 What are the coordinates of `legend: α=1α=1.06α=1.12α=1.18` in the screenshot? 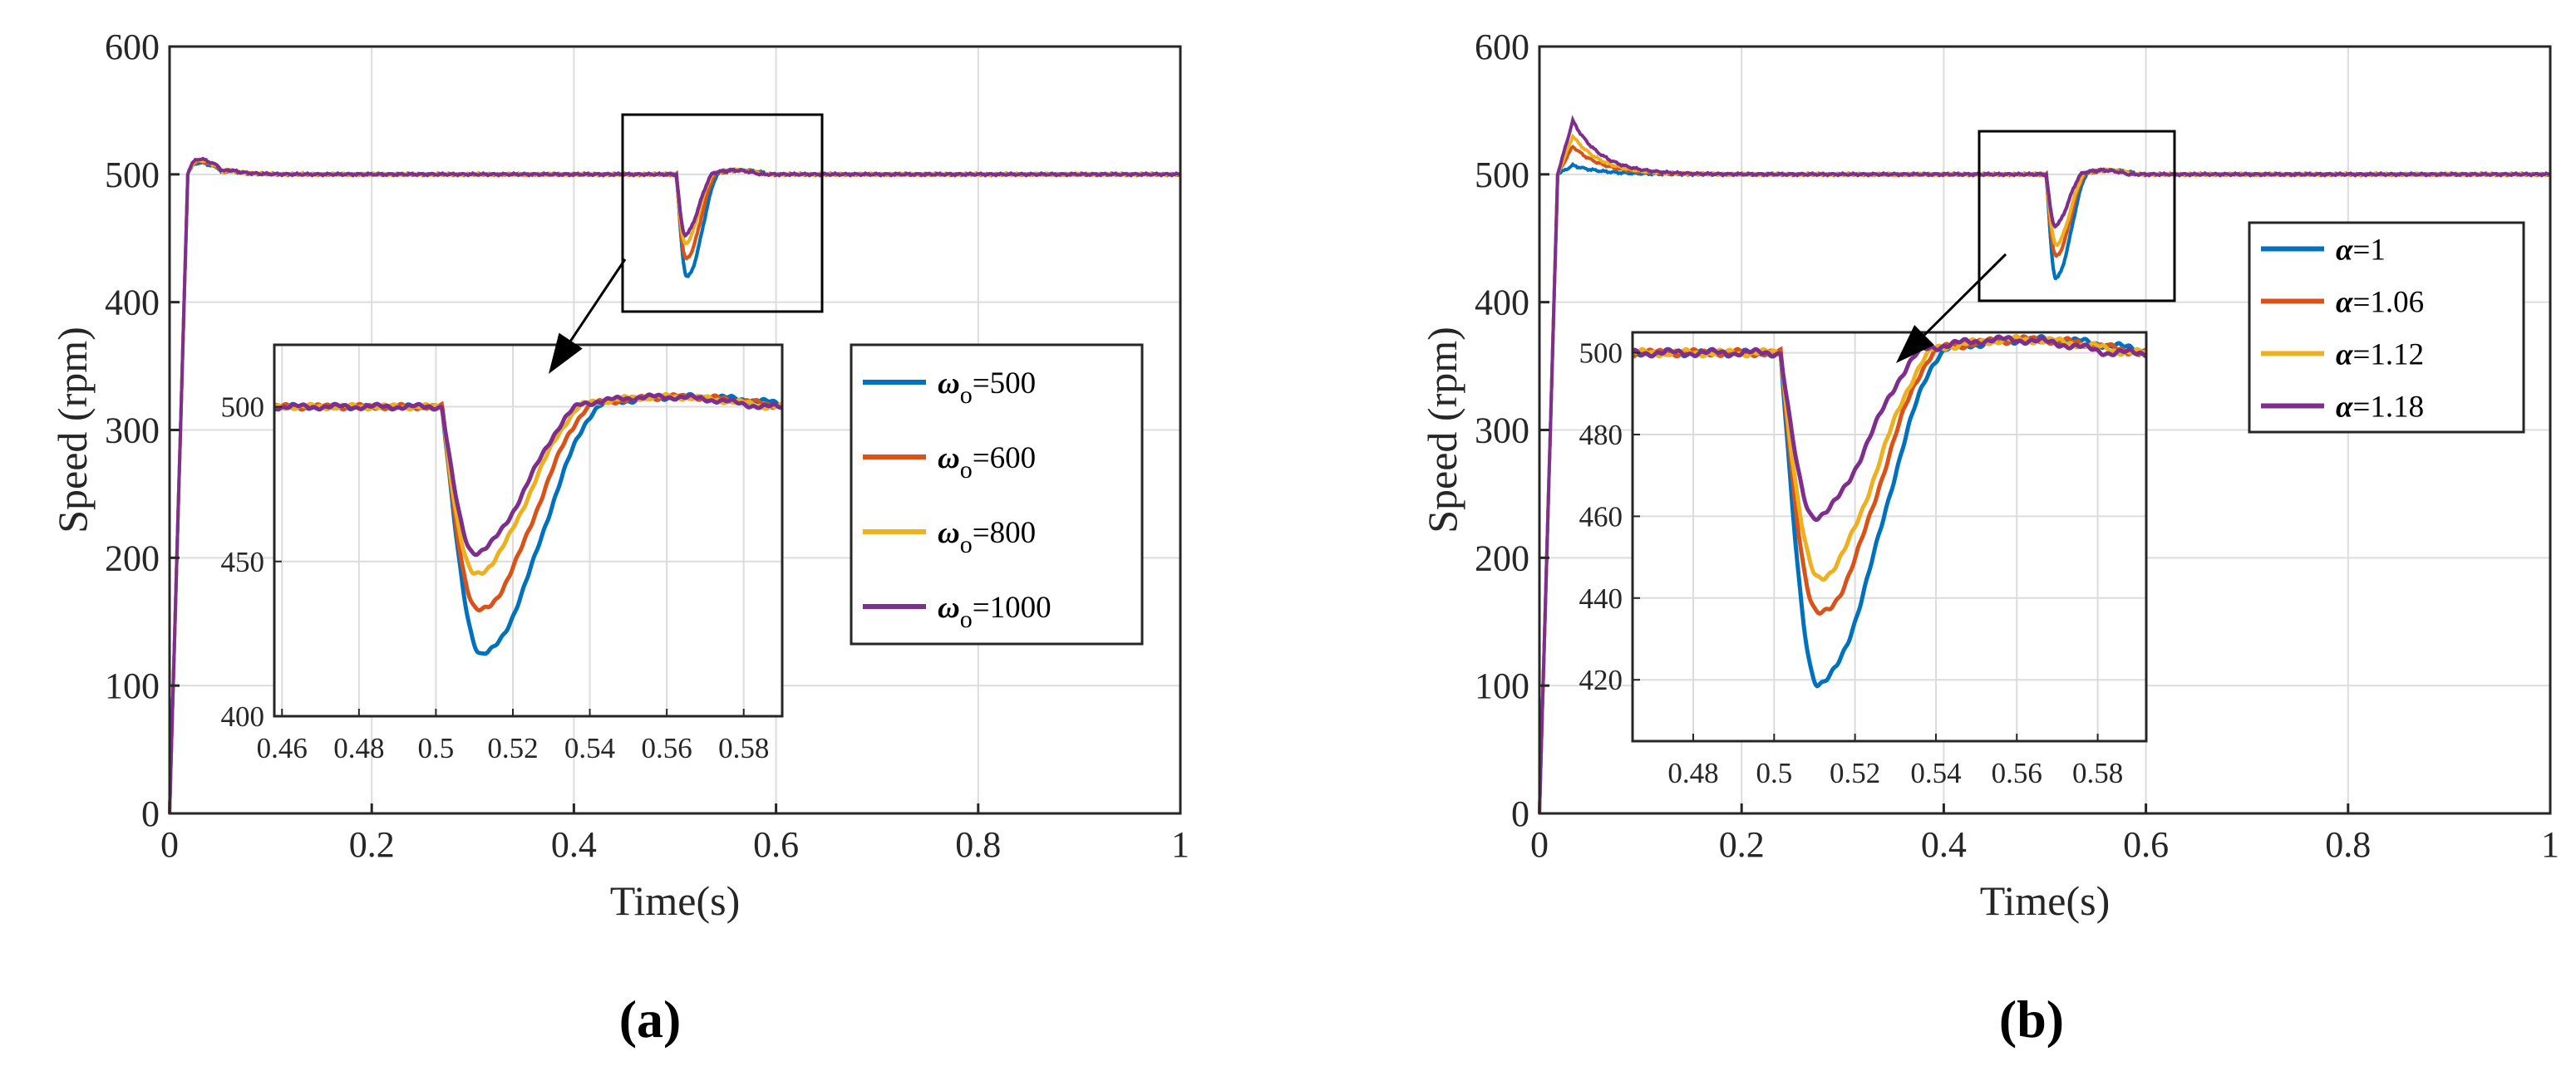 It's located at (2386, 327).